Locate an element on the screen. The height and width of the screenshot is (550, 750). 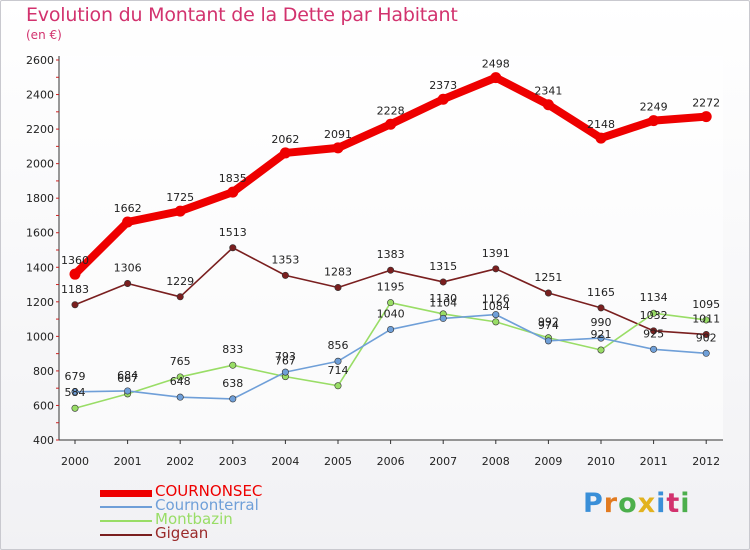
y-tick-label: 1000 is located at coordinates (40, 336).